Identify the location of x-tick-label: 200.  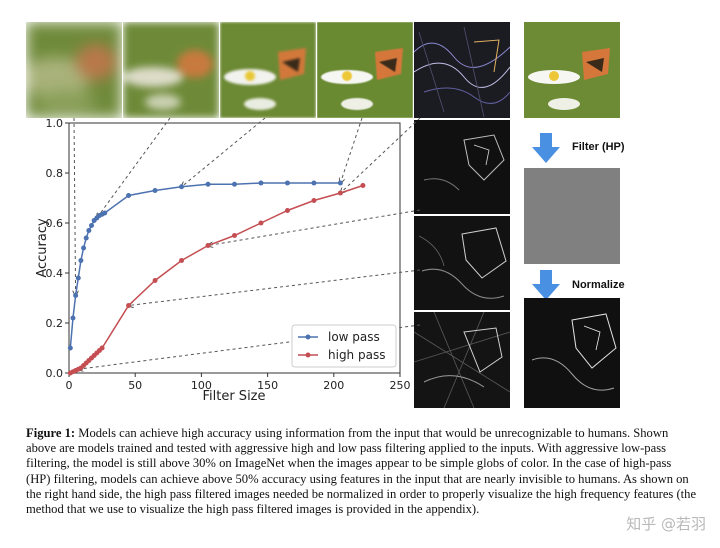
(333, 385).